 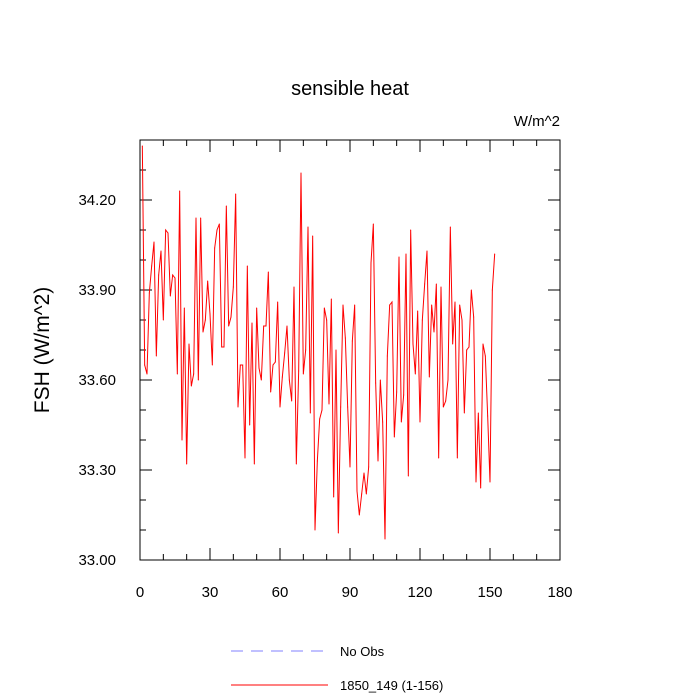 I want to click on y-tick-label: 34.20, so click(x=97, y=200).